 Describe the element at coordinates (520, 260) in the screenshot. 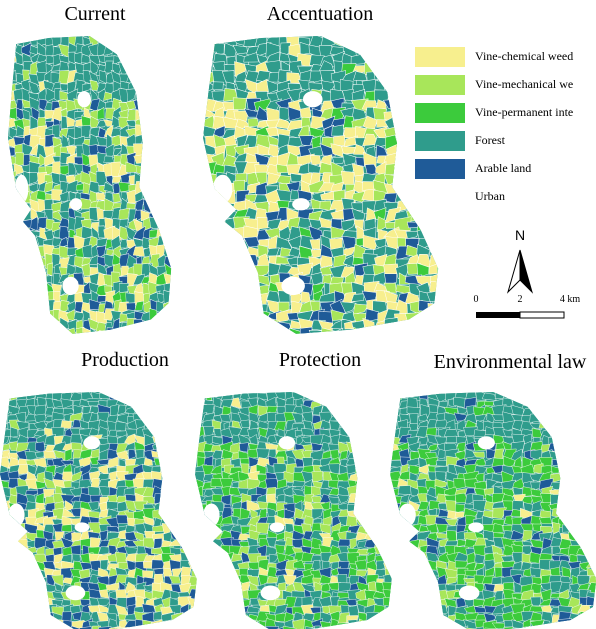

I see `north-arrow: N` at that location.